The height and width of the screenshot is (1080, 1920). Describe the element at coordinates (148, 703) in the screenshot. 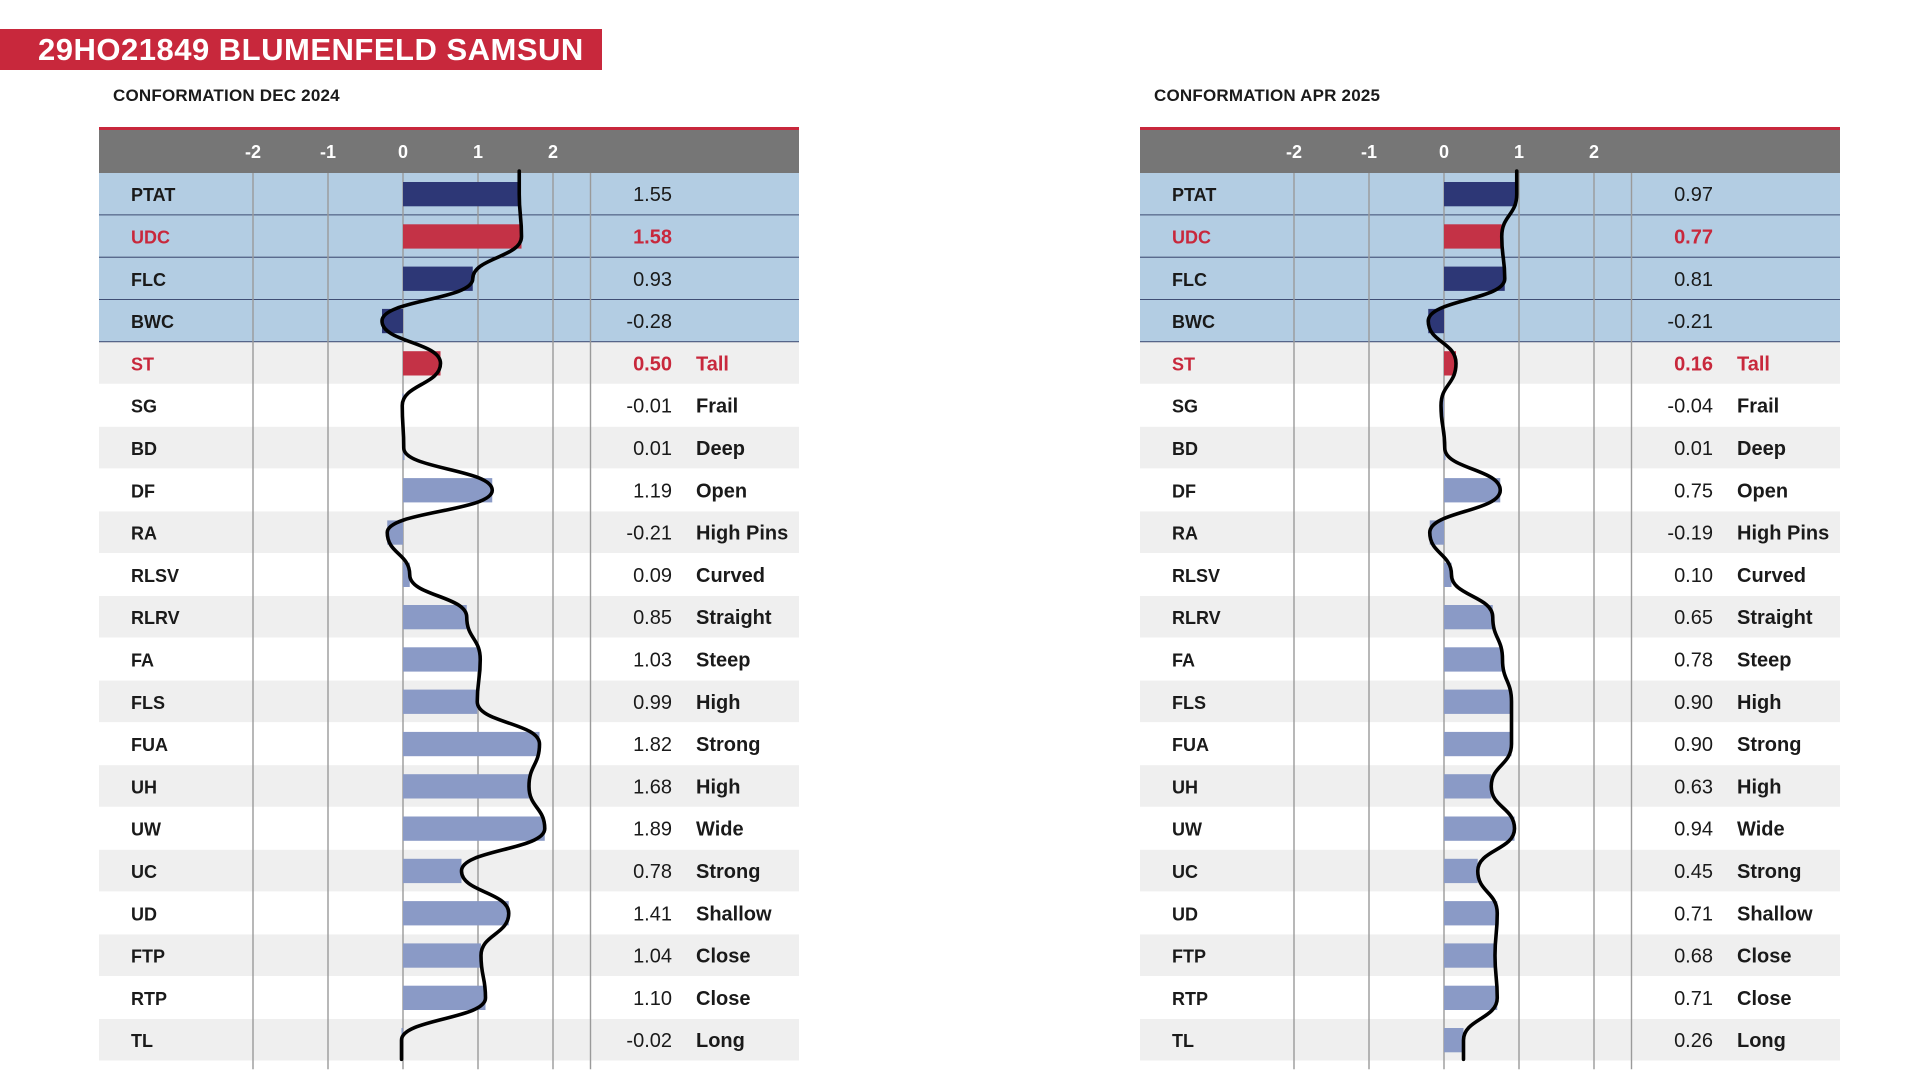

I see `trait-label: FLS` at that location.